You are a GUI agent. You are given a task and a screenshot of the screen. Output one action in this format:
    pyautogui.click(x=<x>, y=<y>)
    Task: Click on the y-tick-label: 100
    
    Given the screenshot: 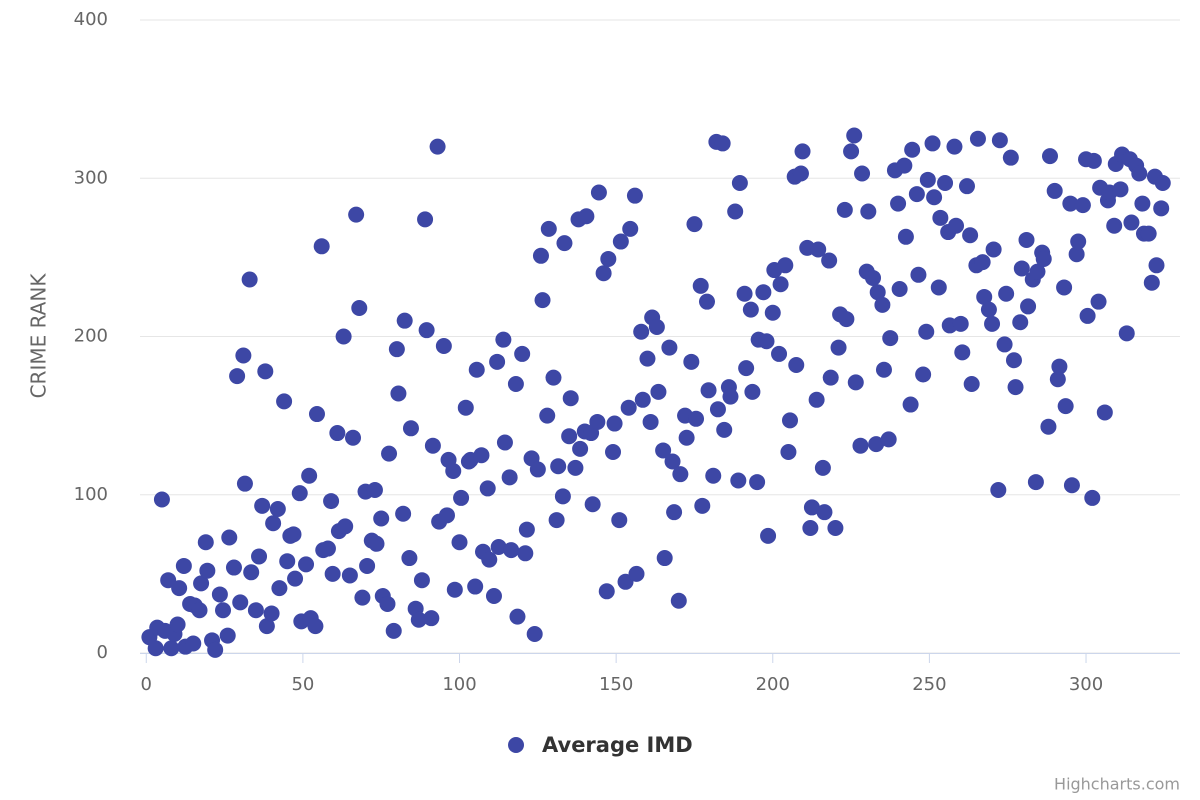 What is the action you would take?
    pyautogui.click(x=91, y=494)
    